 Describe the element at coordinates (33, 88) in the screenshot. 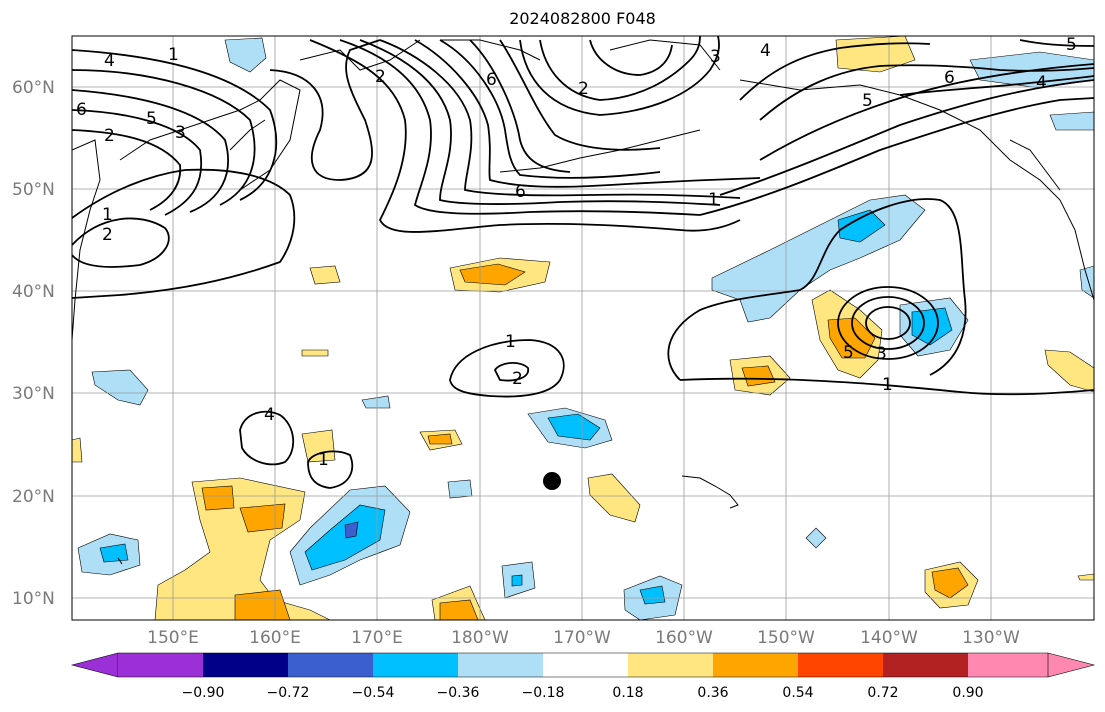

I see `lat-label: 60°N` at that location.